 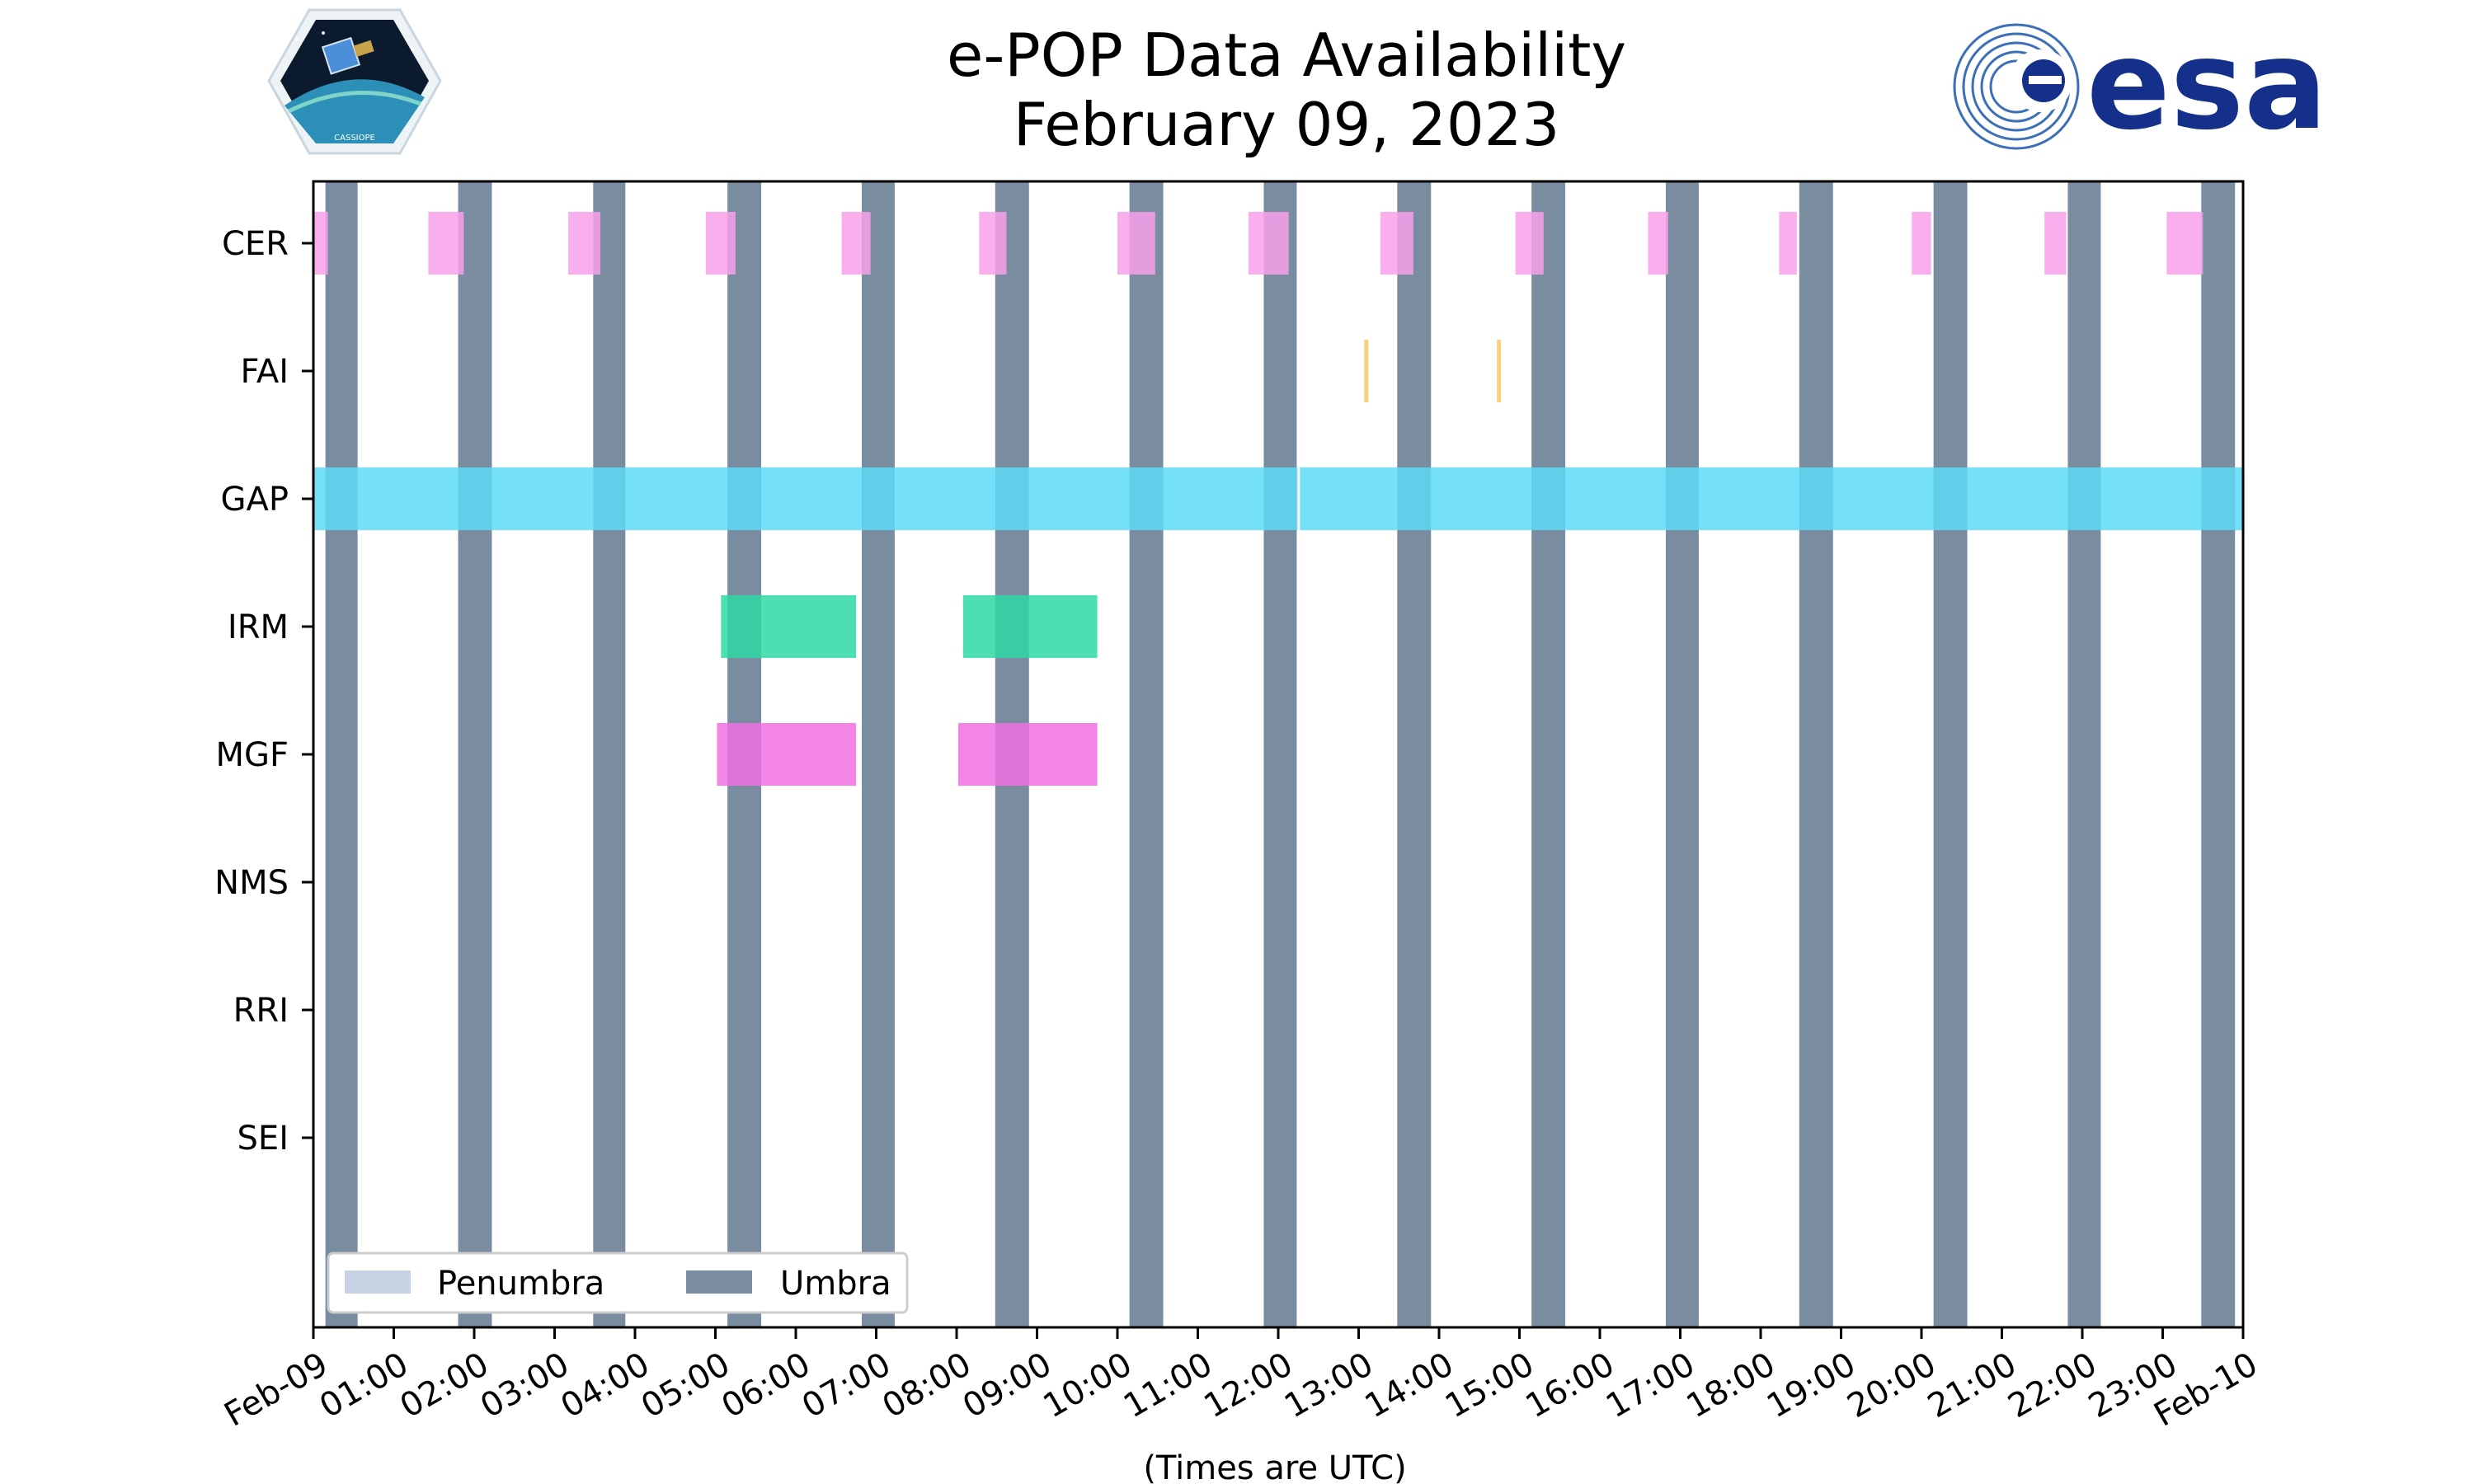 What do you see at coordinates (354, 81) in the screenshot?
I see `cassiope-logo: CASSIOPE` at bounding box center [354, 81].